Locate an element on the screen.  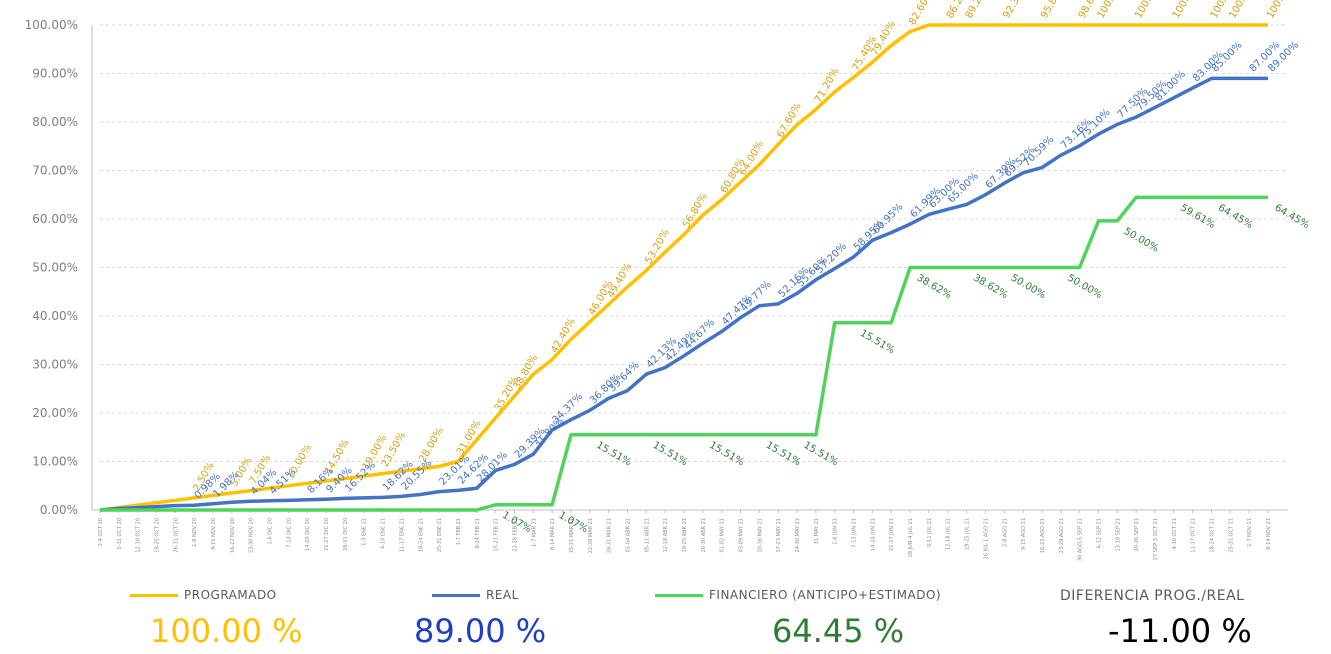
legend-item-programado: PROGRAMADO is located at coordinates (203, 595).